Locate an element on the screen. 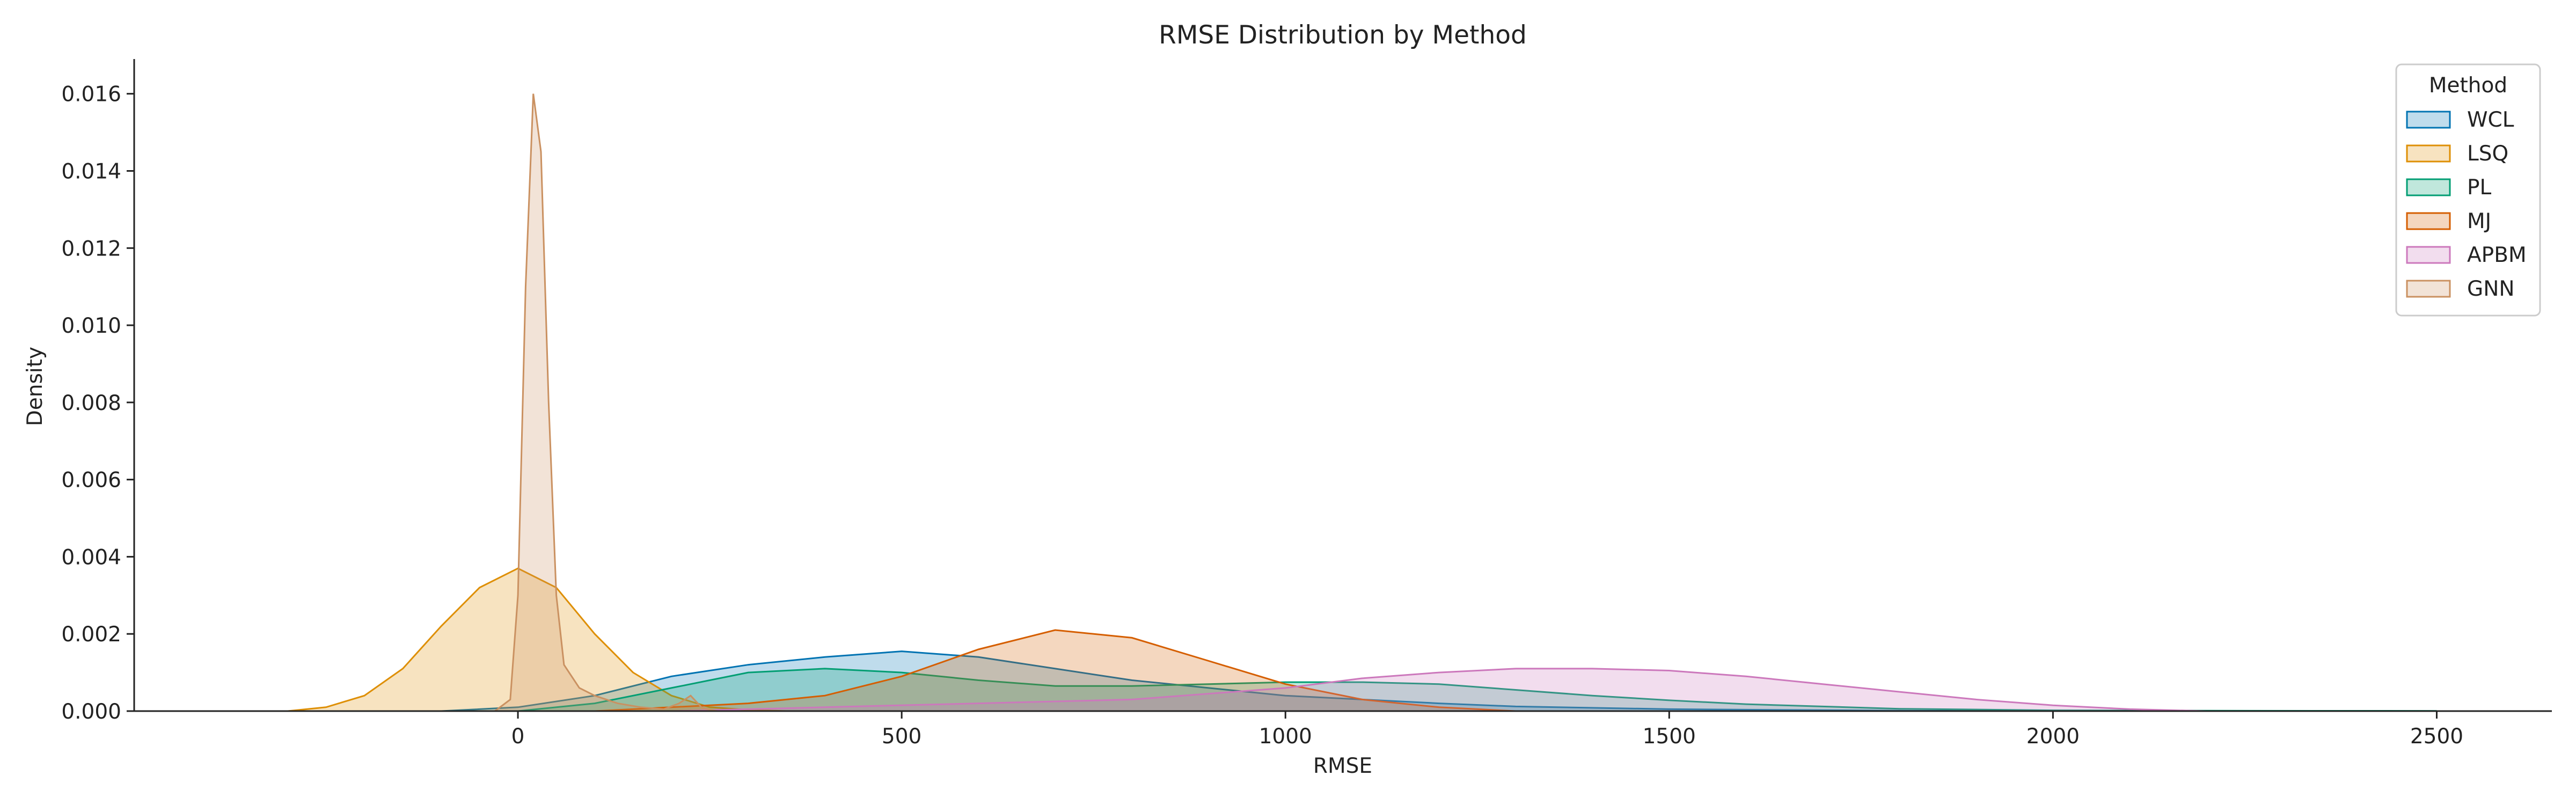 This screenshot has height=805, width=2576. legend-label-wcl: WCL is located at coordinates (2490, 120).